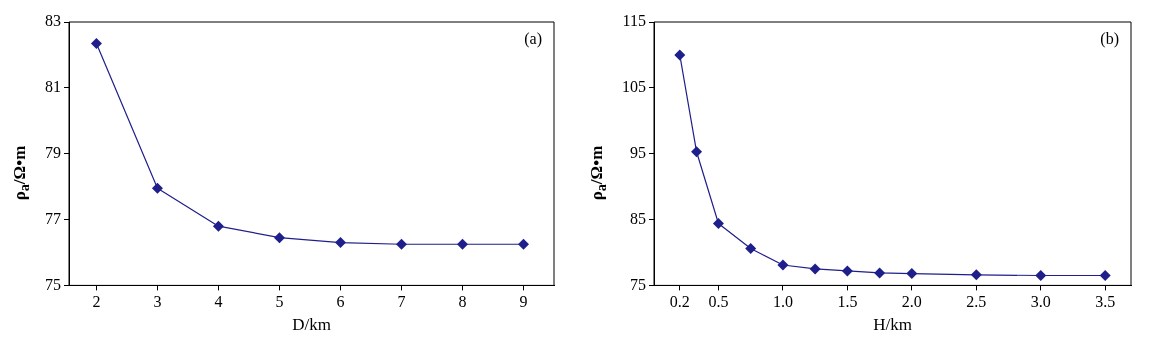 The width and height of the screenshot is (1150, 348). I want to click on y-tick-label: 115, so click(634, 21).